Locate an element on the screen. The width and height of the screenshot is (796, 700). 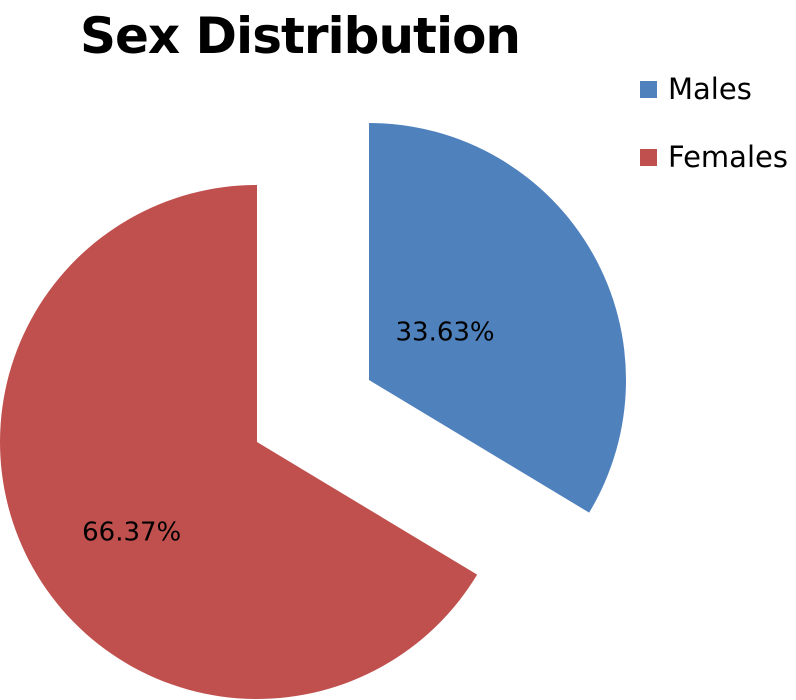
legend-swatch-females is located at coordinates (648, 157).